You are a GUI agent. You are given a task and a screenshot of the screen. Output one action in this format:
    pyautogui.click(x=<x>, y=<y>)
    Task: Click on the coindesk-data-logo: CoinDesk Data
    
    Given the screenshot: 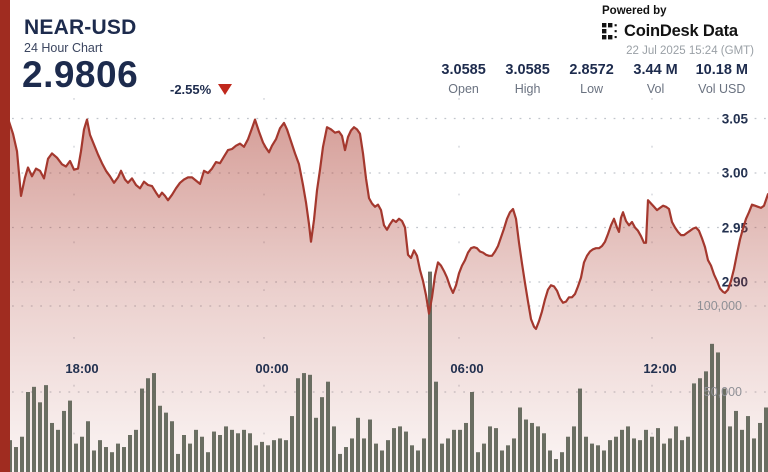 What is the action you would take?
    pyautogui.click(x=670, y=31)
    